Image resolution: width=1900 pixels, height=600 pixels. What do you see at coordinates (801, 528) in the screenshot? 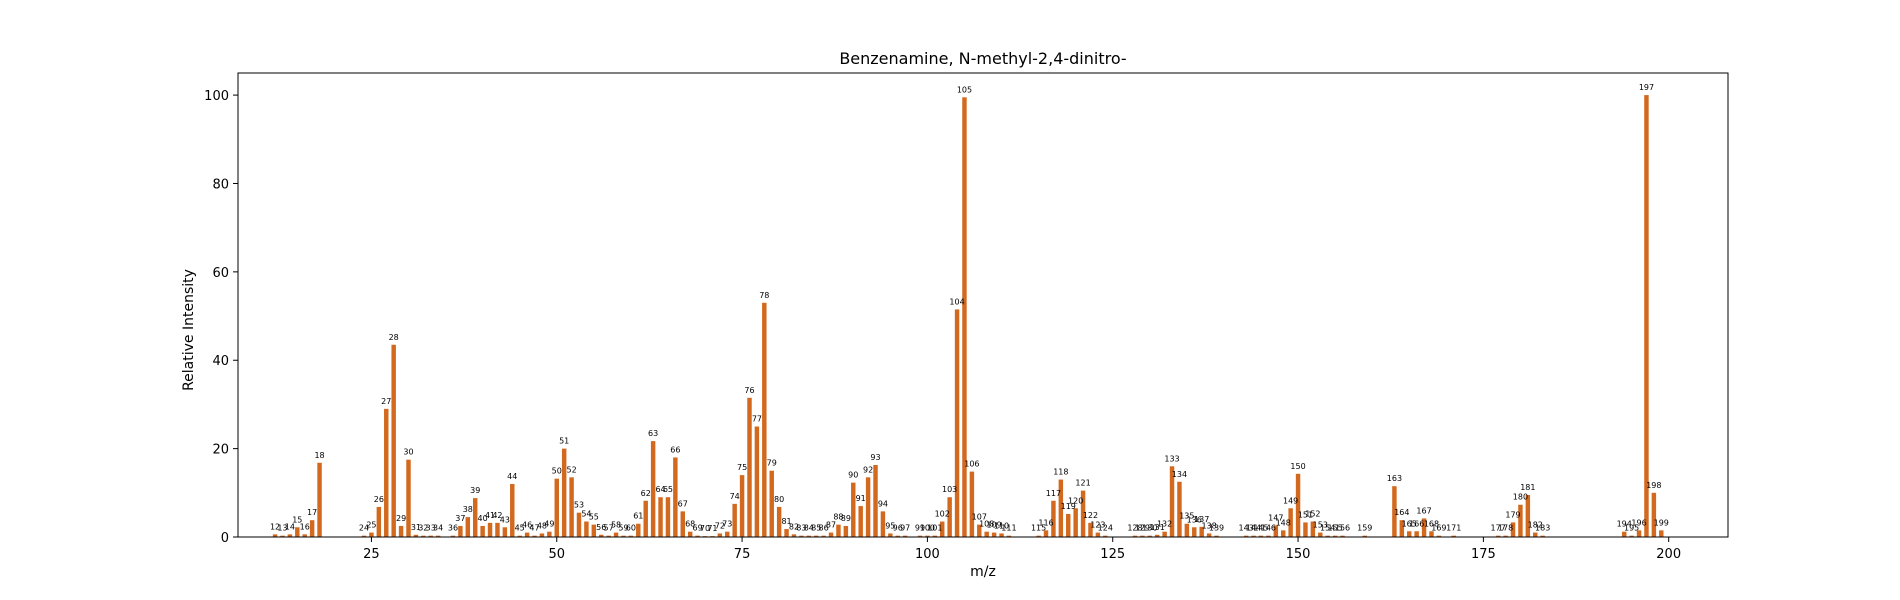
I see `bar-label-mz-83: 83` at bounding box center [801, 528].